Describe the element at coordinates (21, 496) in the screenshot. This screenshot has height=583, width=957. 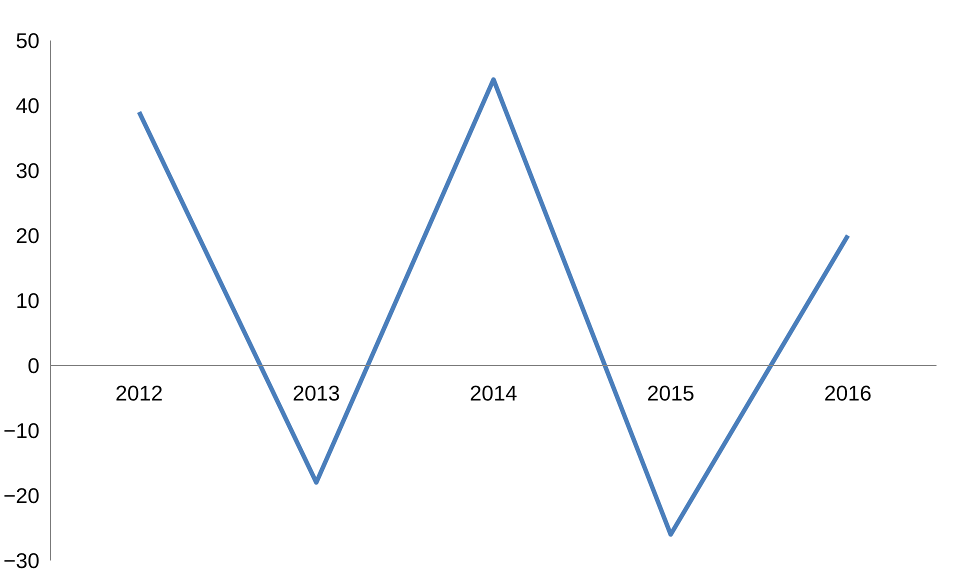
I see `y-tick-label: −20` at that location.